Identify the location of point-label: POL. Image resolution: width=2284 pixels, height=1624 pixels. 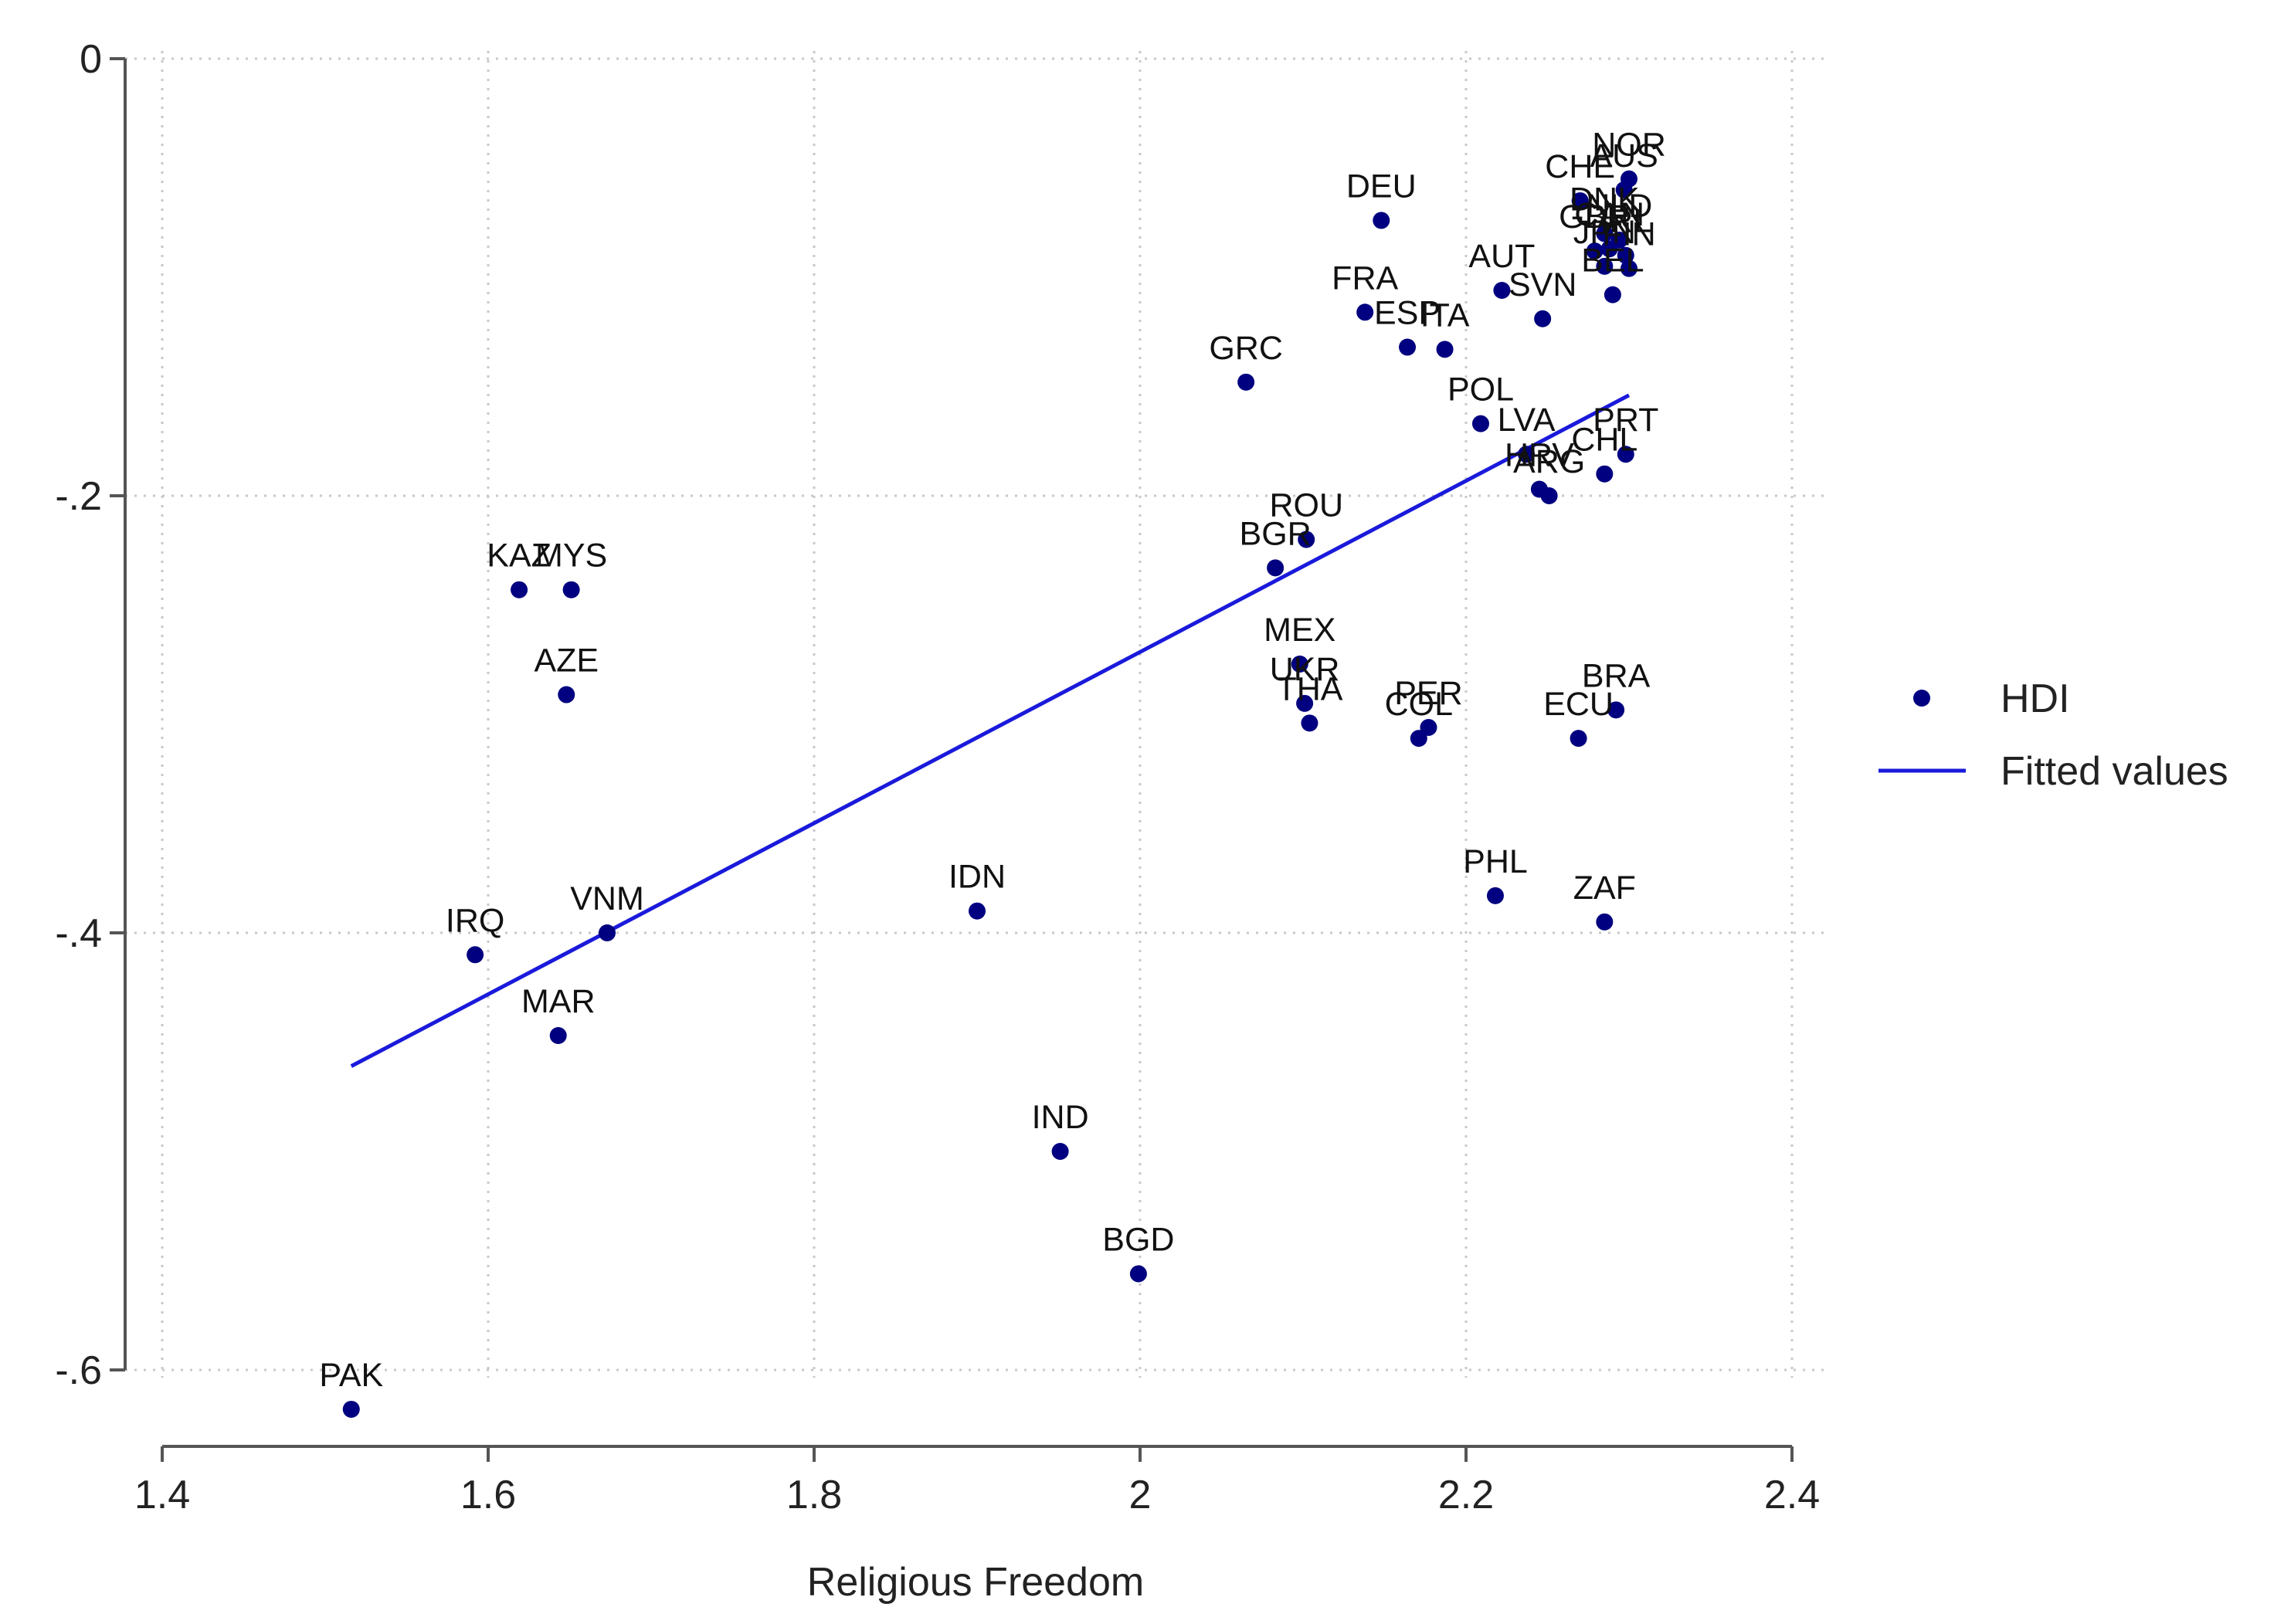
(1481, 390).